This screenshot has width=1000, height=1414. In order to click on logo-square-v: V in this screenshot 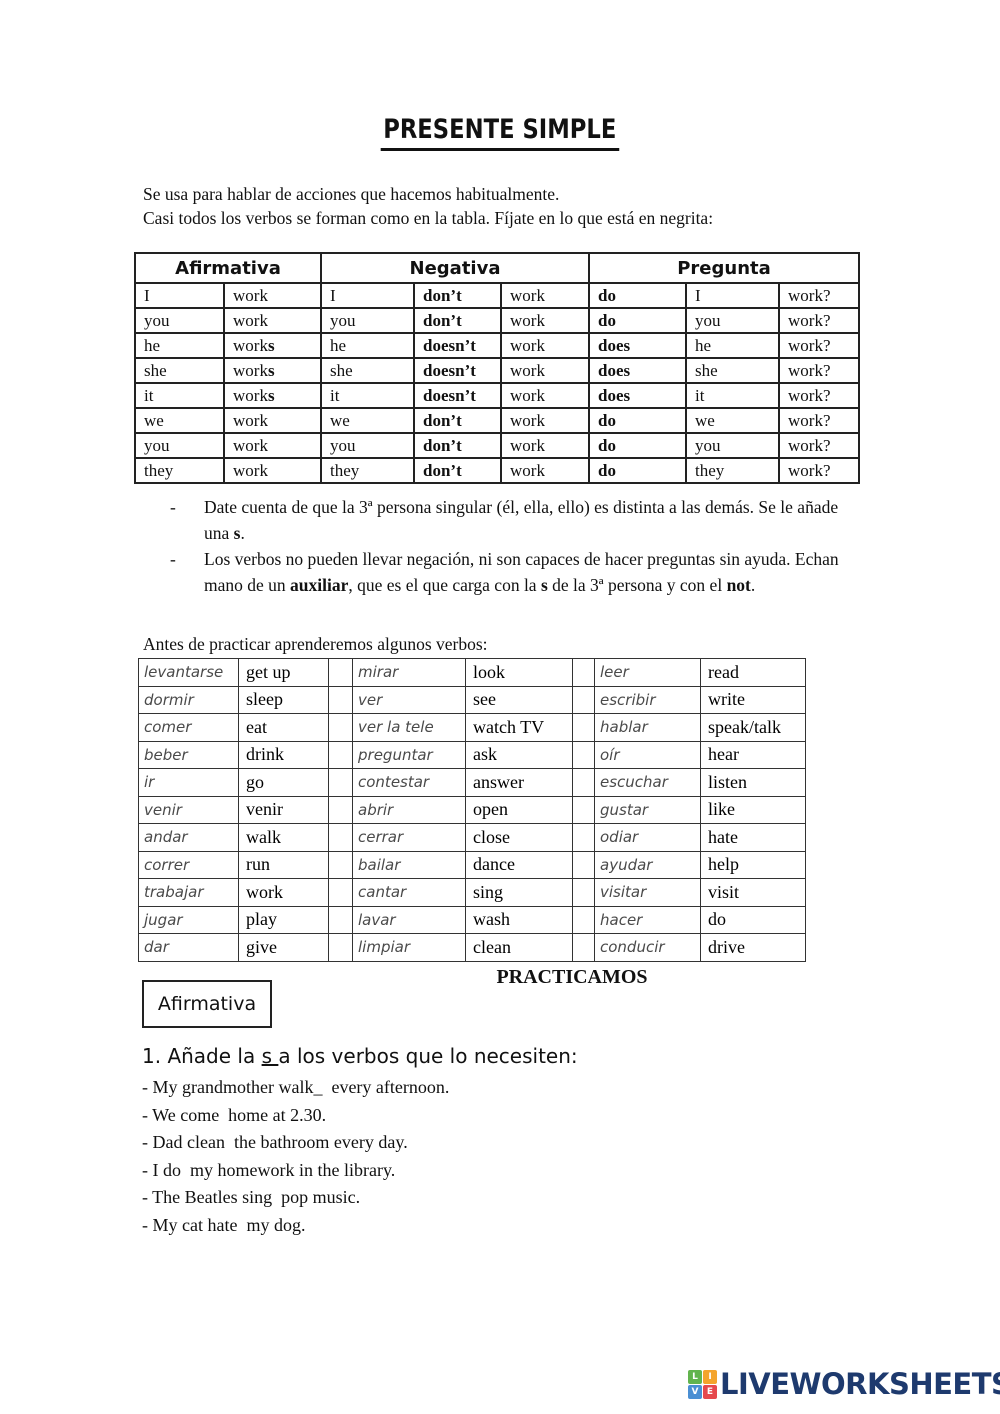, I will do `click(695, 1391)`.